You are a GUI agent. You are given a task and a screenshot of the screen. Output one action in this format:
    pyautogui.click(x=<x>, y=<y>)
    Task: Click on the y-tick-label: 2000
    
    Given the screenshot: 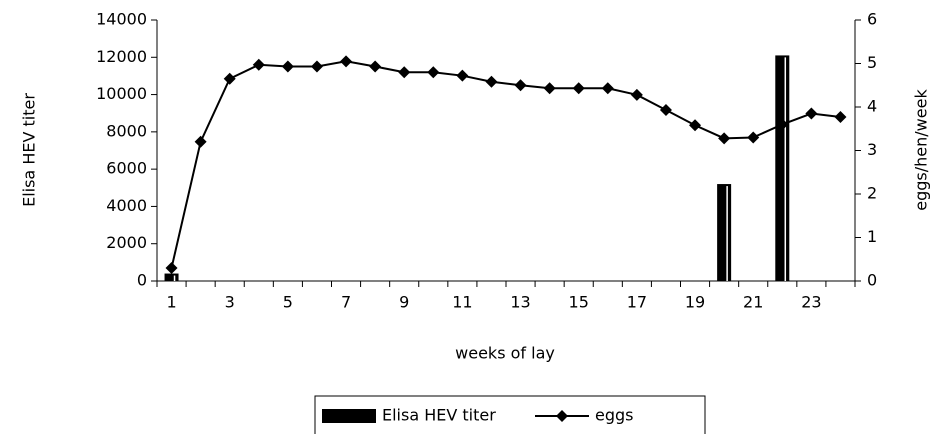 What is the action you would take?
    pyautogui.click(x=126, y=242)
    